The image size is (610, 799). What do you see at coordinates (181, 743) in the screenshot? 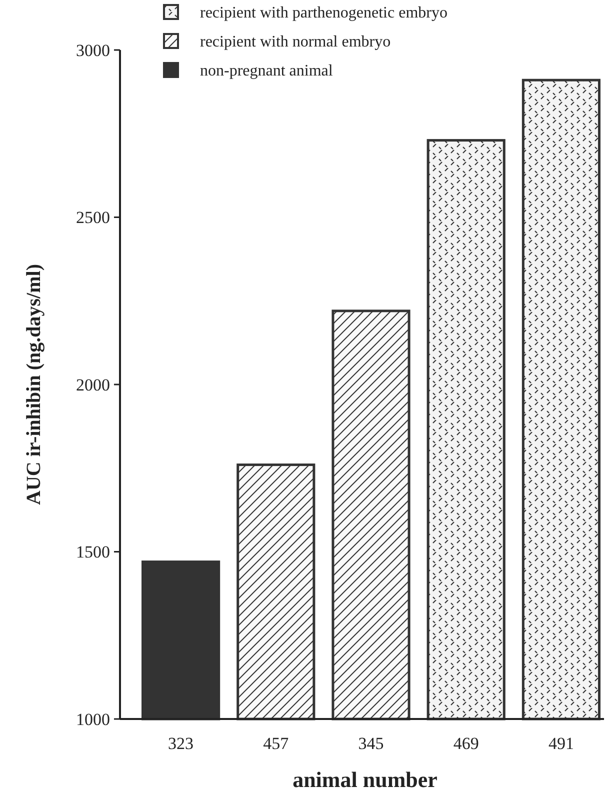
I see `x-tick-label: 323` at bounding box center [181, 743].